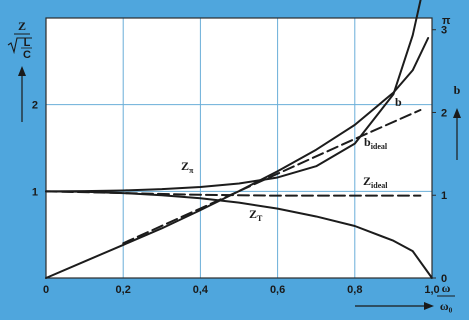 Image resolution: width=469 pixels, height=320 pixels. Describe the element at coordinates (429, 306) in the screenshot. I see `arrow-right-icon` at that location.